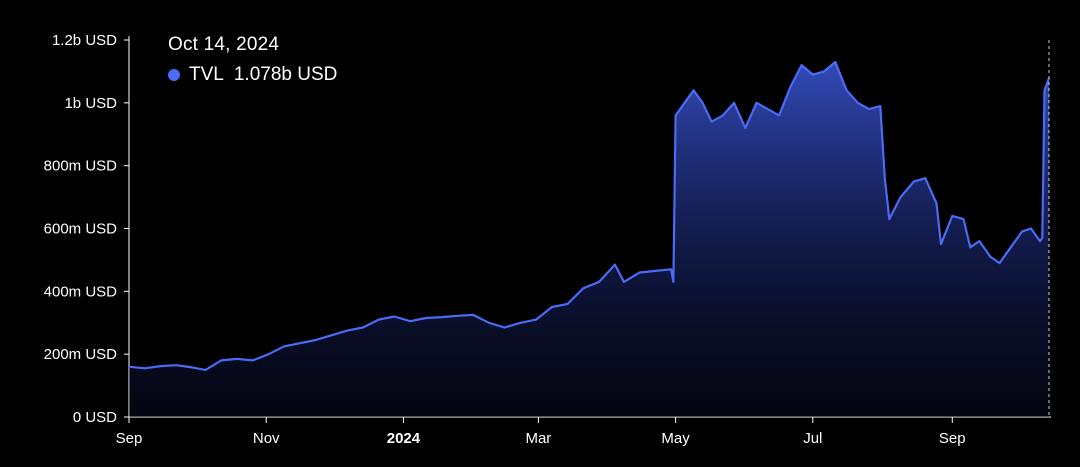  I want to click on x-axis-ticks: Sep Nov 2024 Mar May Jul Sep, so click(541, 432).